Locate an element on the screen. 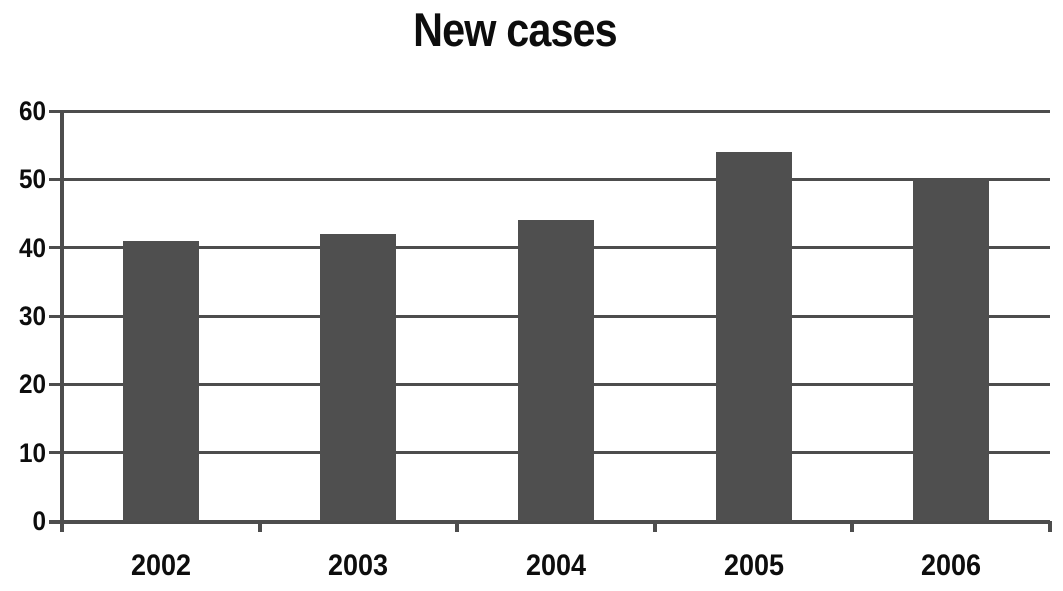 The width and height of the screenshot is (1063, 591). y-axis-line is located at coordinates (62, 321).